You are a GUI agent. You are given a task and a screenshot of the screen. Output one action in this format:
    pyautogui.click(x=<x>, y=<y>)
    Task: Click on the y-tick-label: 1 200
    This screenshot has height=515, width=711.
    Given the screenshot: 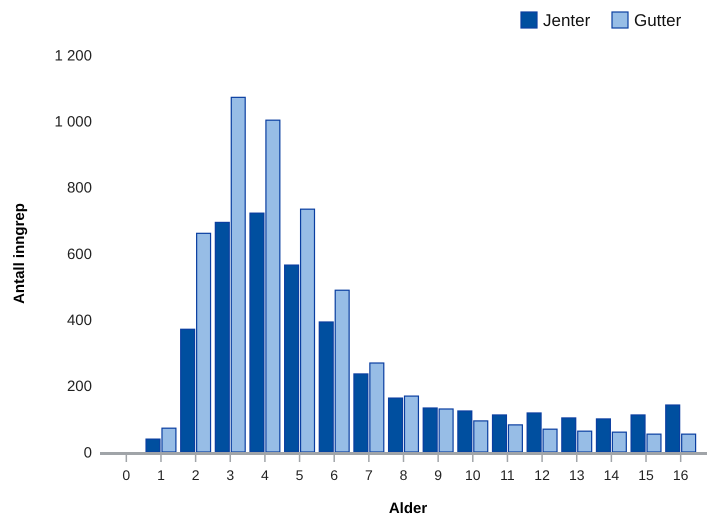 What is the action you would take?
    pyautogui.click(x=73, y=55)
    